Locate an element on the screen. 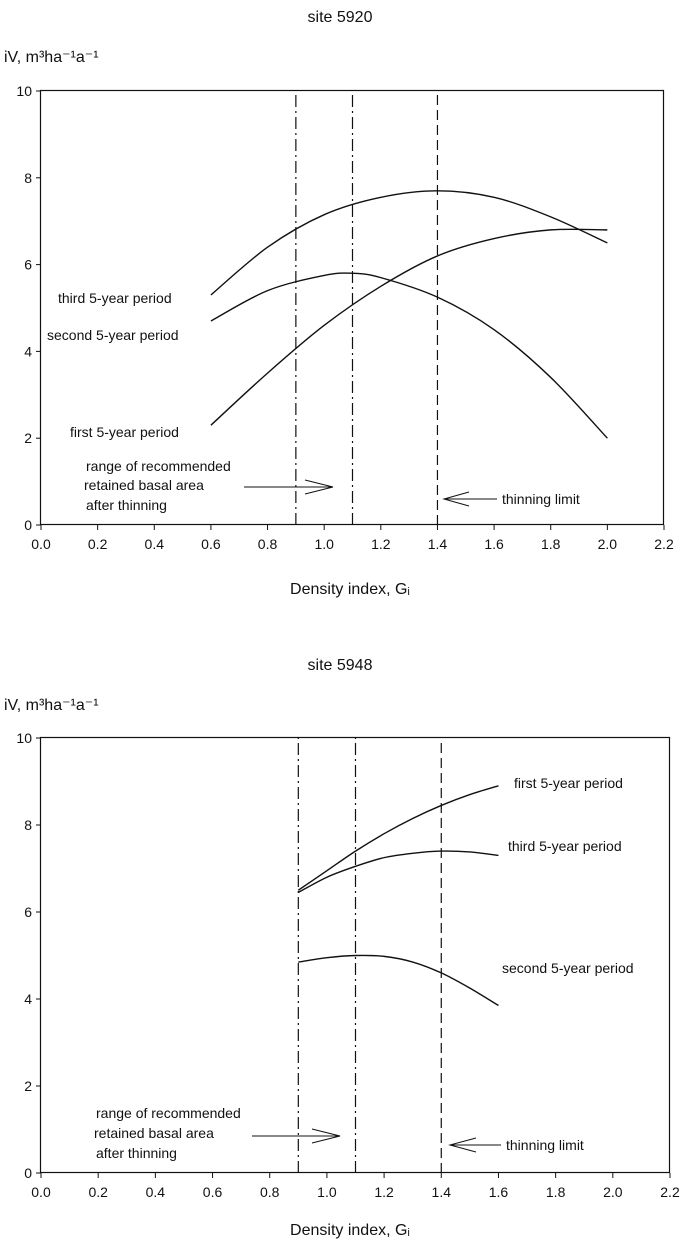 Image resolution: width=680 pixels, height=1244 pixels. chart-title: site 5920 is located at coordinates (340, 17).